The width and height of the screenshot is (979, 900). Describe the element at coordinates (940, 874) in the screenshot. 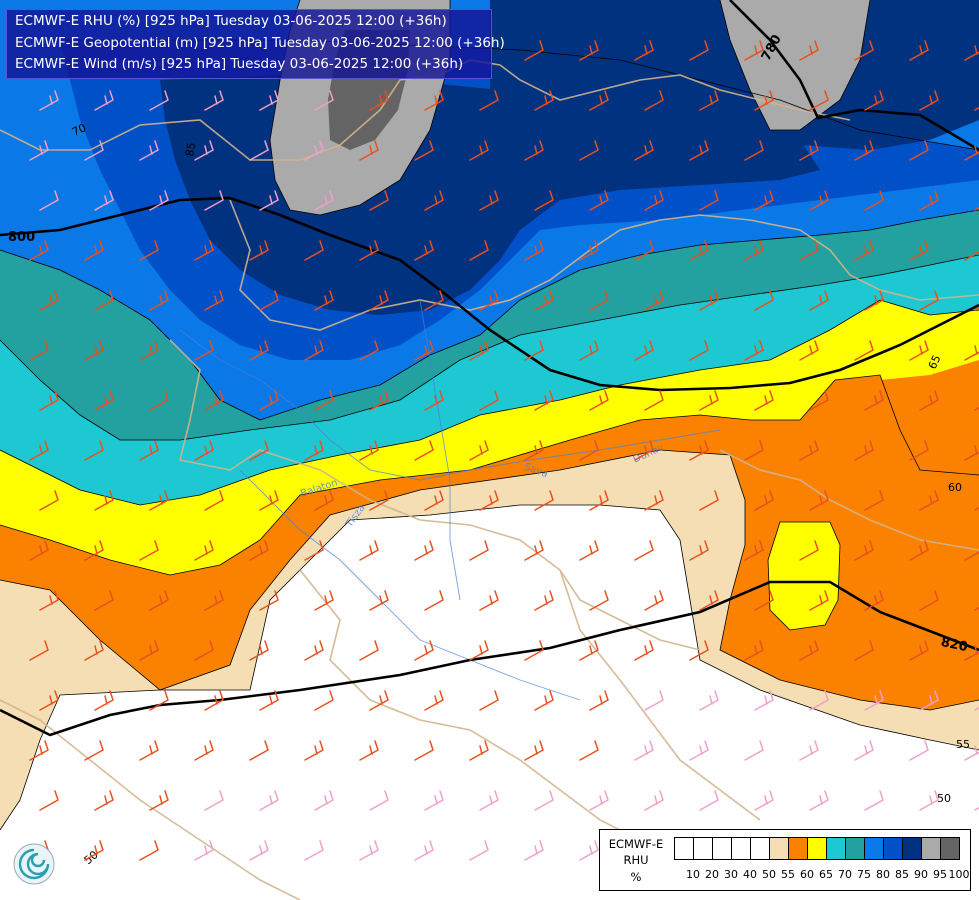

I see `legend-tick-label: 95` at that location.